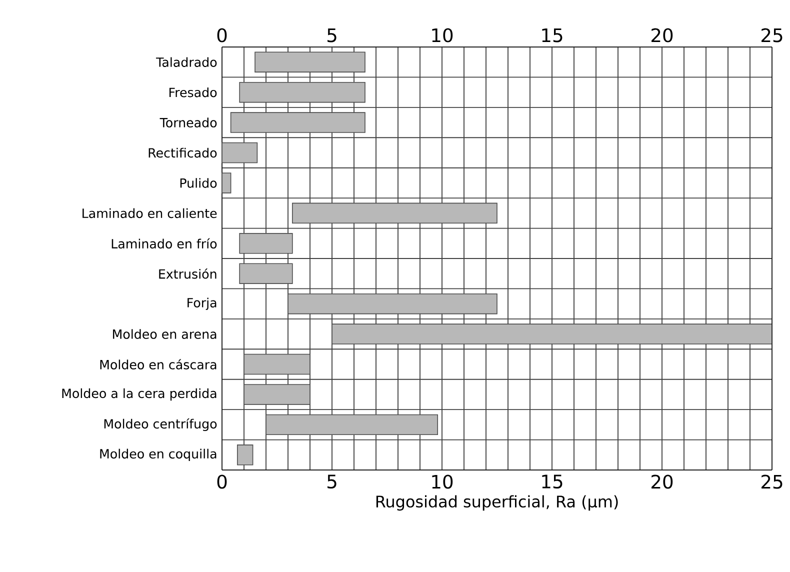 The height and width of the screenshot is (572, 790). Describe the element at coordinates (442, 481) in the screenshot. I see `x2-tick-label: 10` at that location.